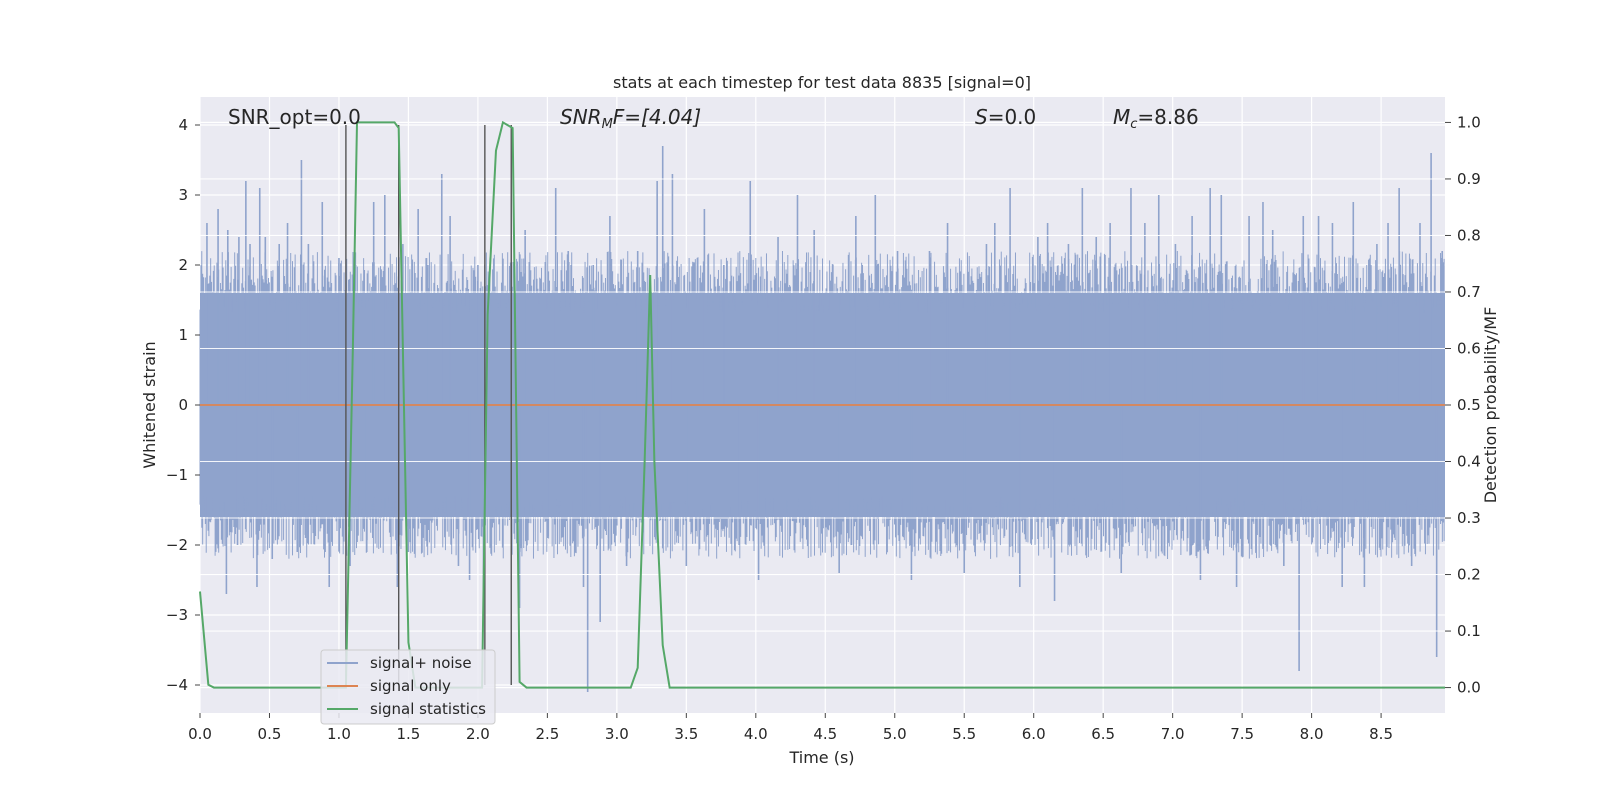 Image resolution: width=1600 pixels, height=800 pixels. I want to click on y-tick-label: 0, so click(183, 405).